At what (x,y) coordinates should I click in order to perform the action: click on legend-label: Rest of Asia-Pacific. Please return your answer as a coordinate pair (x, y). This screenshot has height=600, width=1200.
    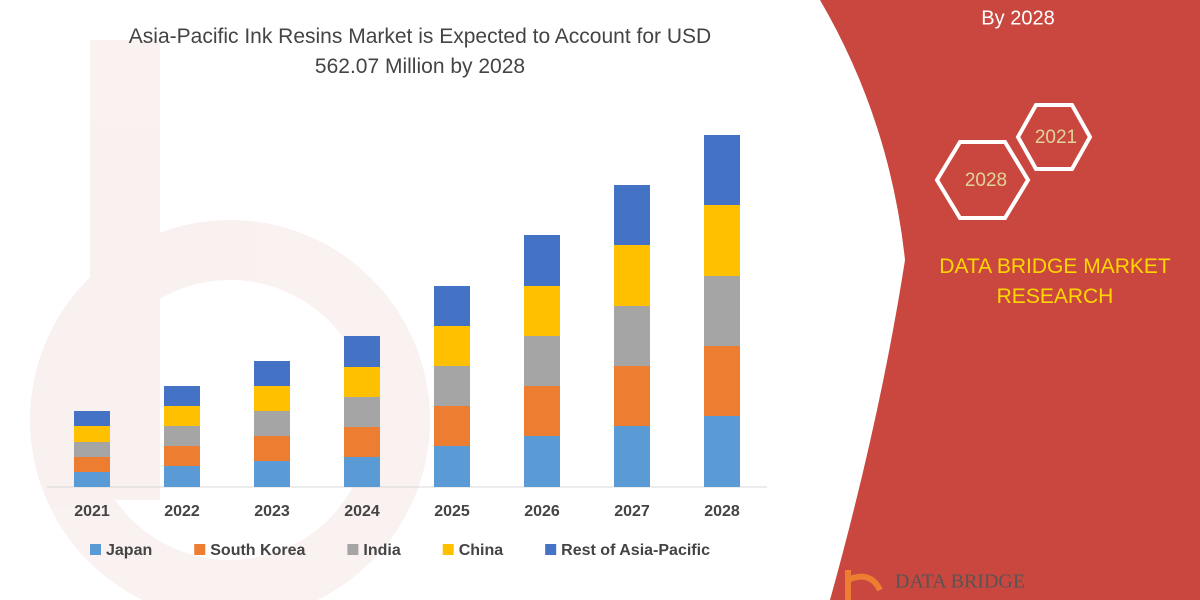
    Looking at the image, I should click on (635, 550).